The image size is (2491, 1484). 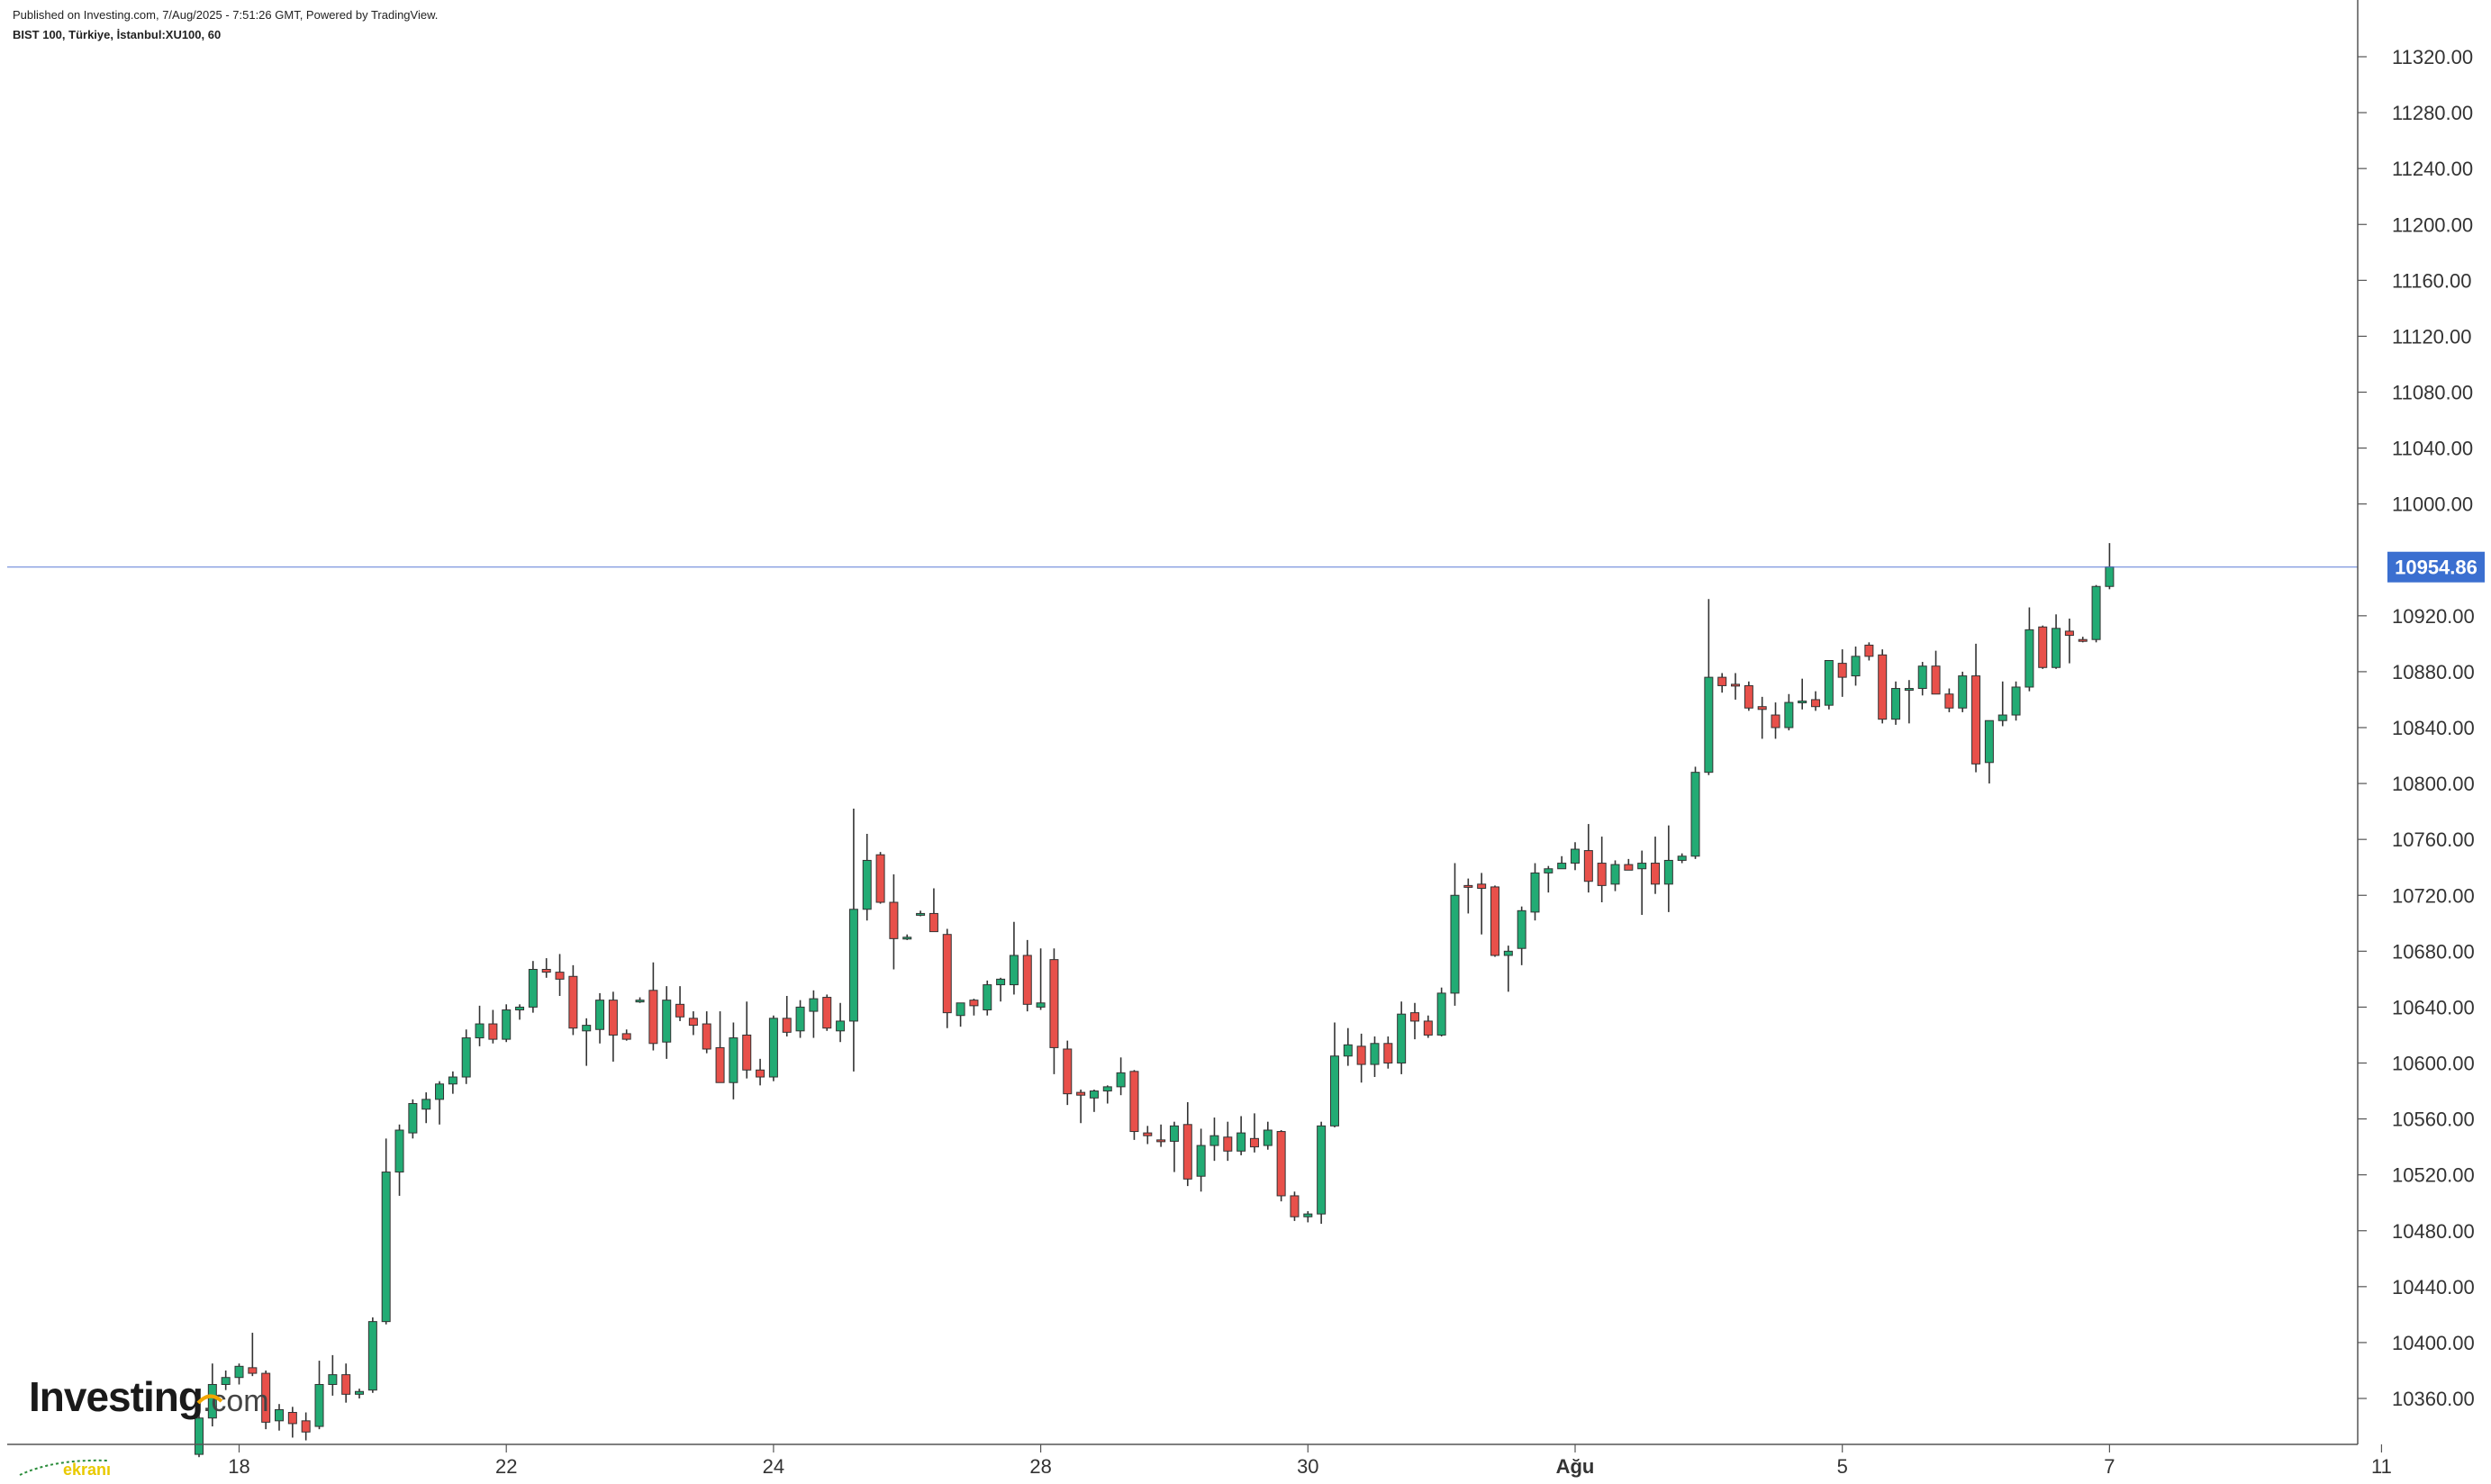 What do you see at coordinates (1040, 1466) in the screenshot?
I see `x-tick-label: 28` at bounding box center [1040, 1466].